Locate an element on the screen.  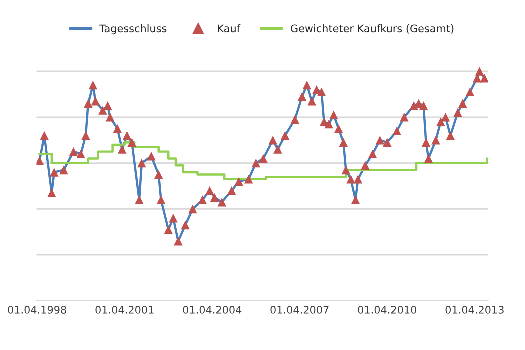
x-tick-label: 01.04.1998 is located at coordinates (37, 310).